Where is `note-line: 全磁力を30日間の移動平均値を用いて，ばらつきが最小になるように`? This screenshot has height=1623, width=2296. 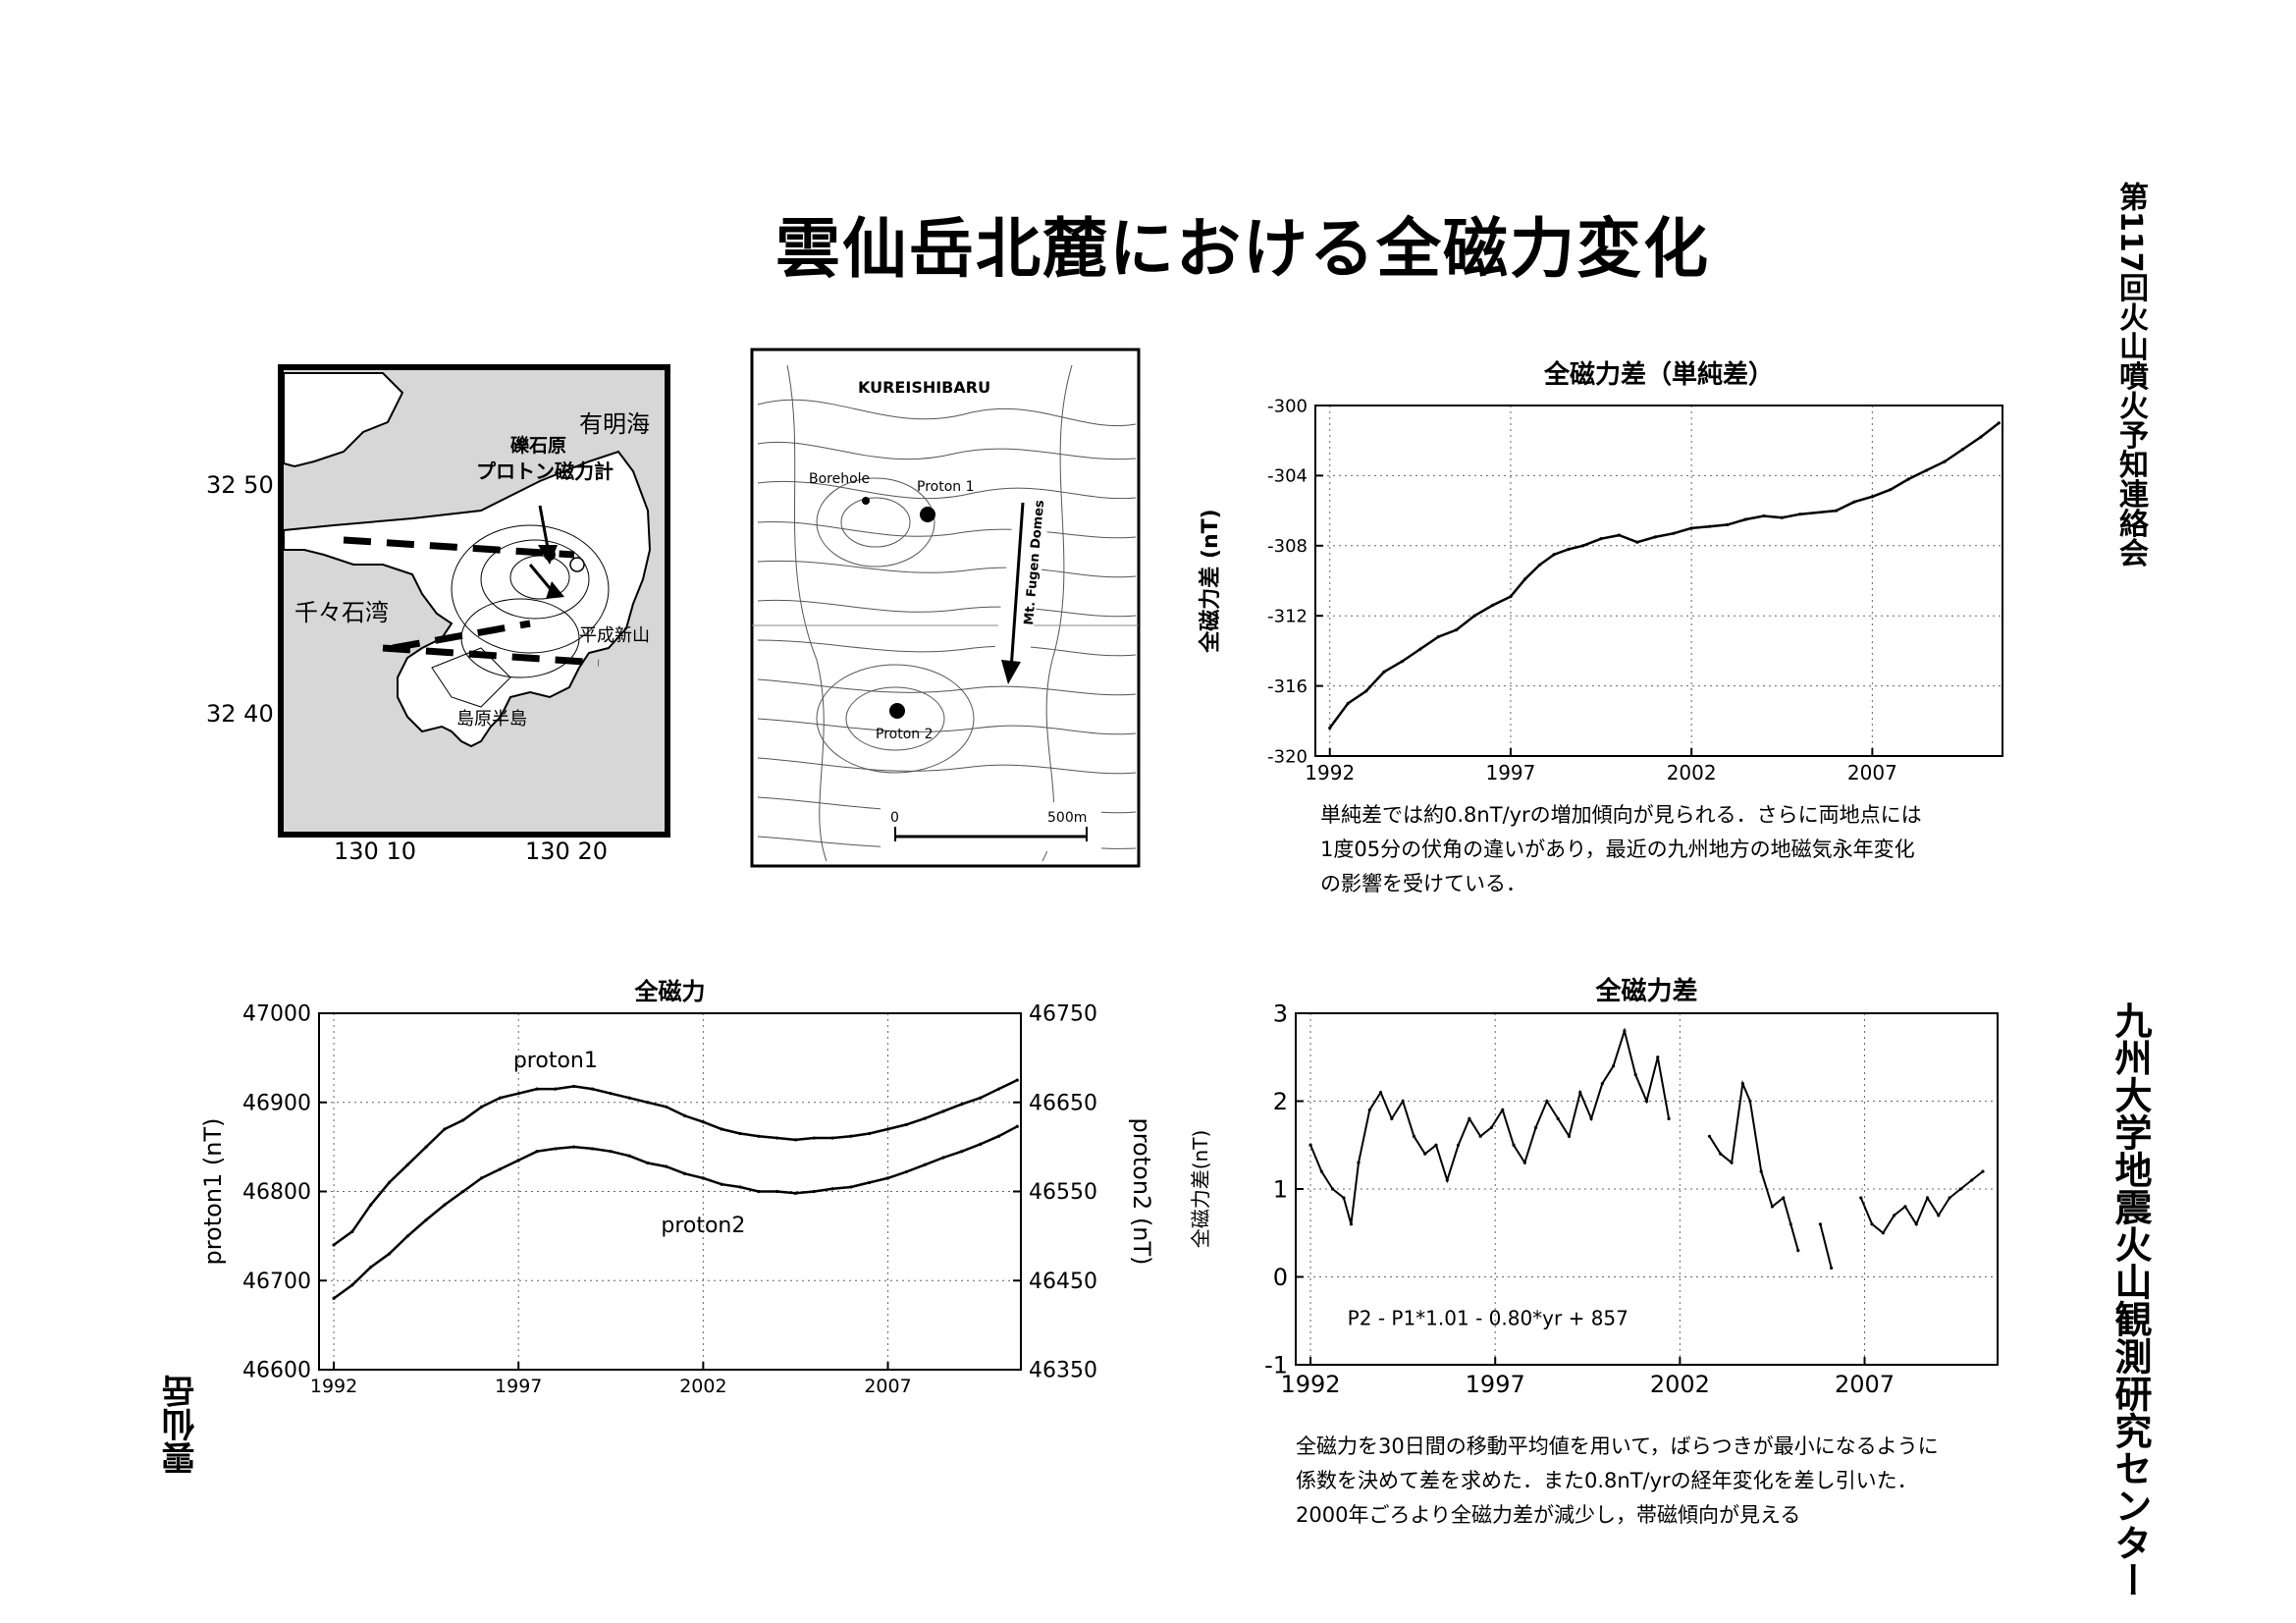 note-line: 全磁力を30日間の移動平均値を用いて，ばらつきが最小になるように is located at coordinates (1617, 1446).